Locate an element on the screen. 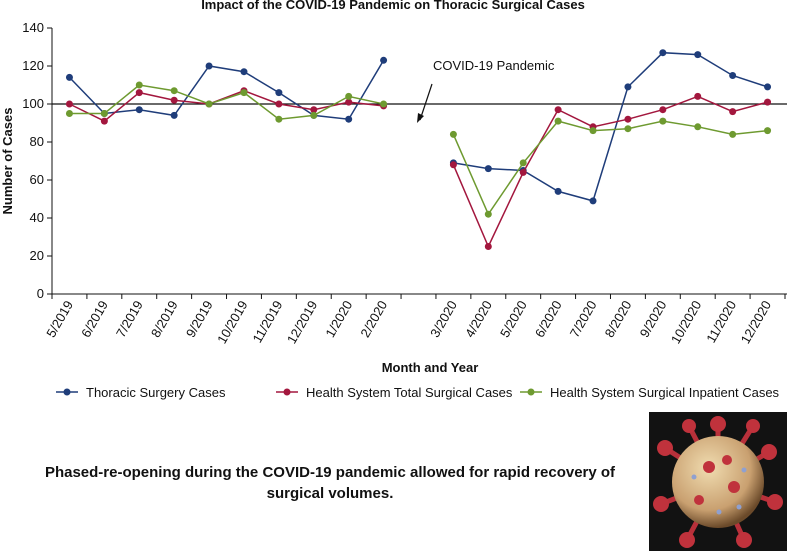 This screenshot has height=551, width=787. annotation: COVID-19 Pandemic is located at coordinates (494, 65).